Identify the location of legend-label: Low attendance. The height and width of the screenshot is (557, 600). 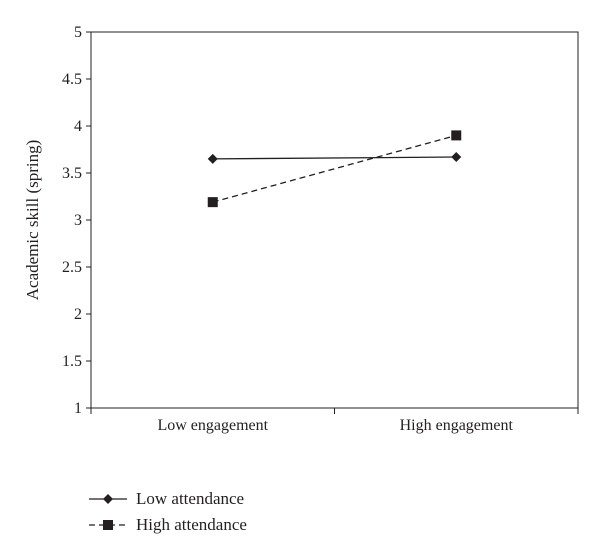
(190, 498).